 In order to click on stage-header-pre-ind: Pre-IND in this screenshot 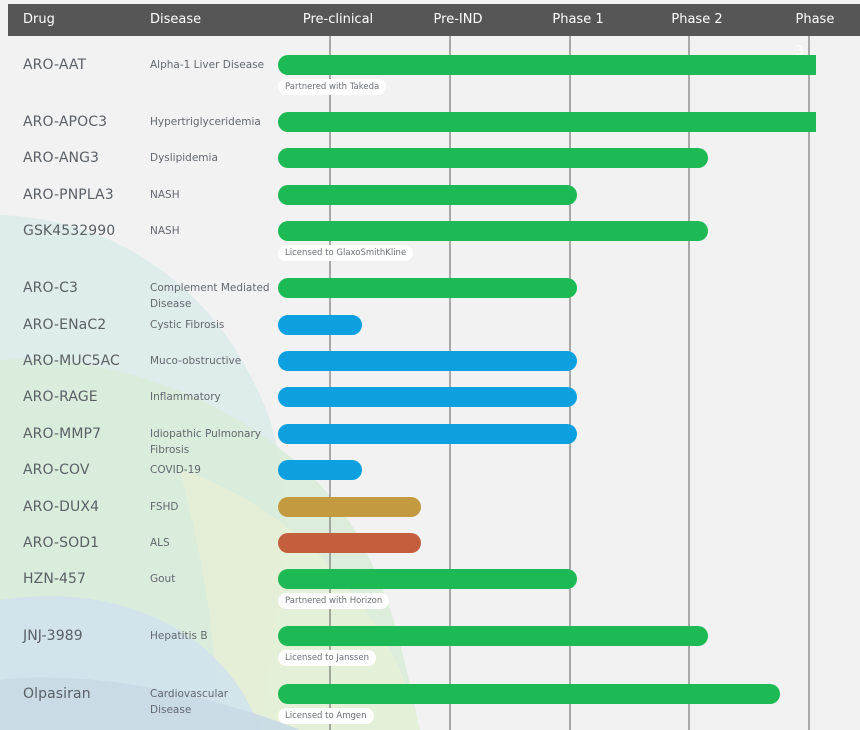, I will do `click(458, 19)`.